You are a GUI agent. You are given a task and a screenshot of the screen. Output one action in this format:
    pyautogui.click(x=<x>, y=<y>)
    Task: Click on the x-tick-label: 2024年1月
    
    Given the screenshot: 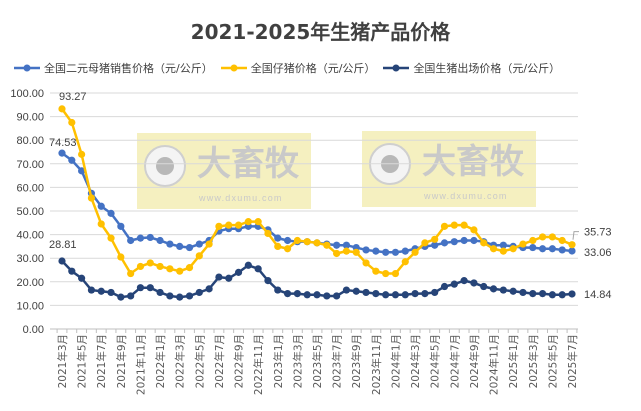 What is the action you would take?
    pyautogui.click(x=395, y=361)
    